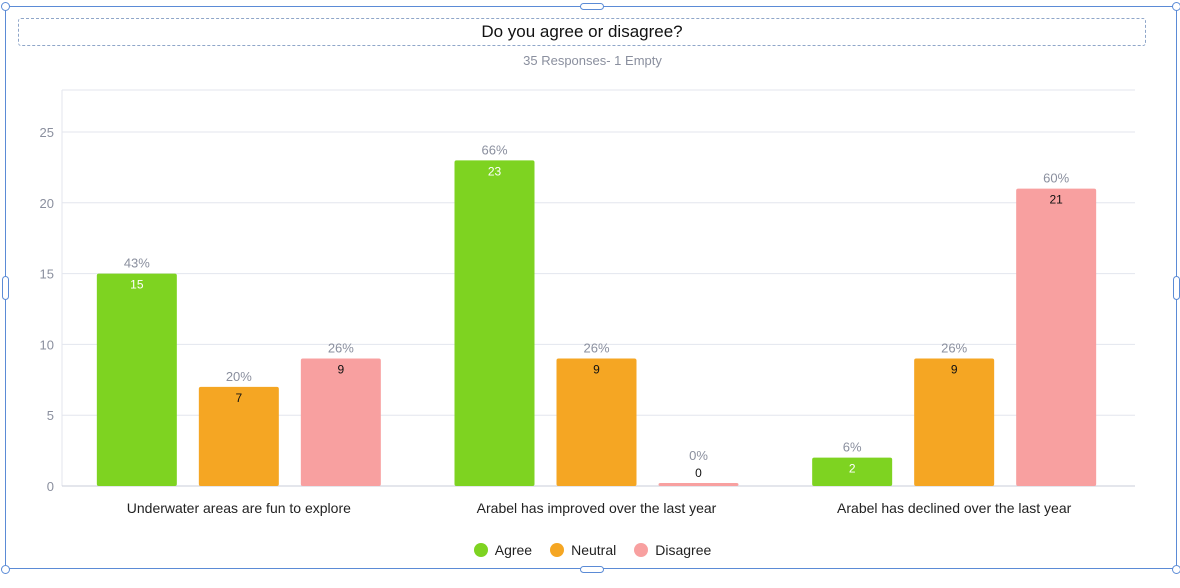 The image size is (1180, 588). What do you see at coordinates (594, 550) in the screenshot?
I see `legend-label: Neutral` at bounding box center [594, 550].